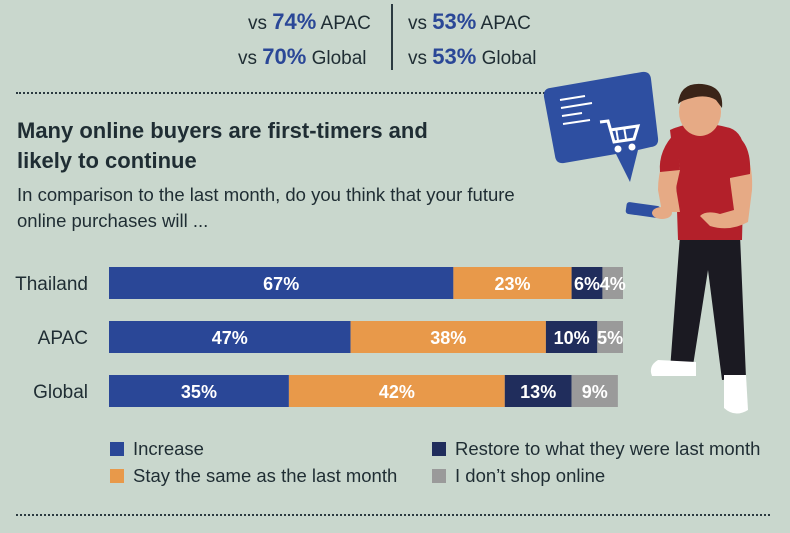  I want to click on data-label-apac-same: 38%, so click(448, 338).